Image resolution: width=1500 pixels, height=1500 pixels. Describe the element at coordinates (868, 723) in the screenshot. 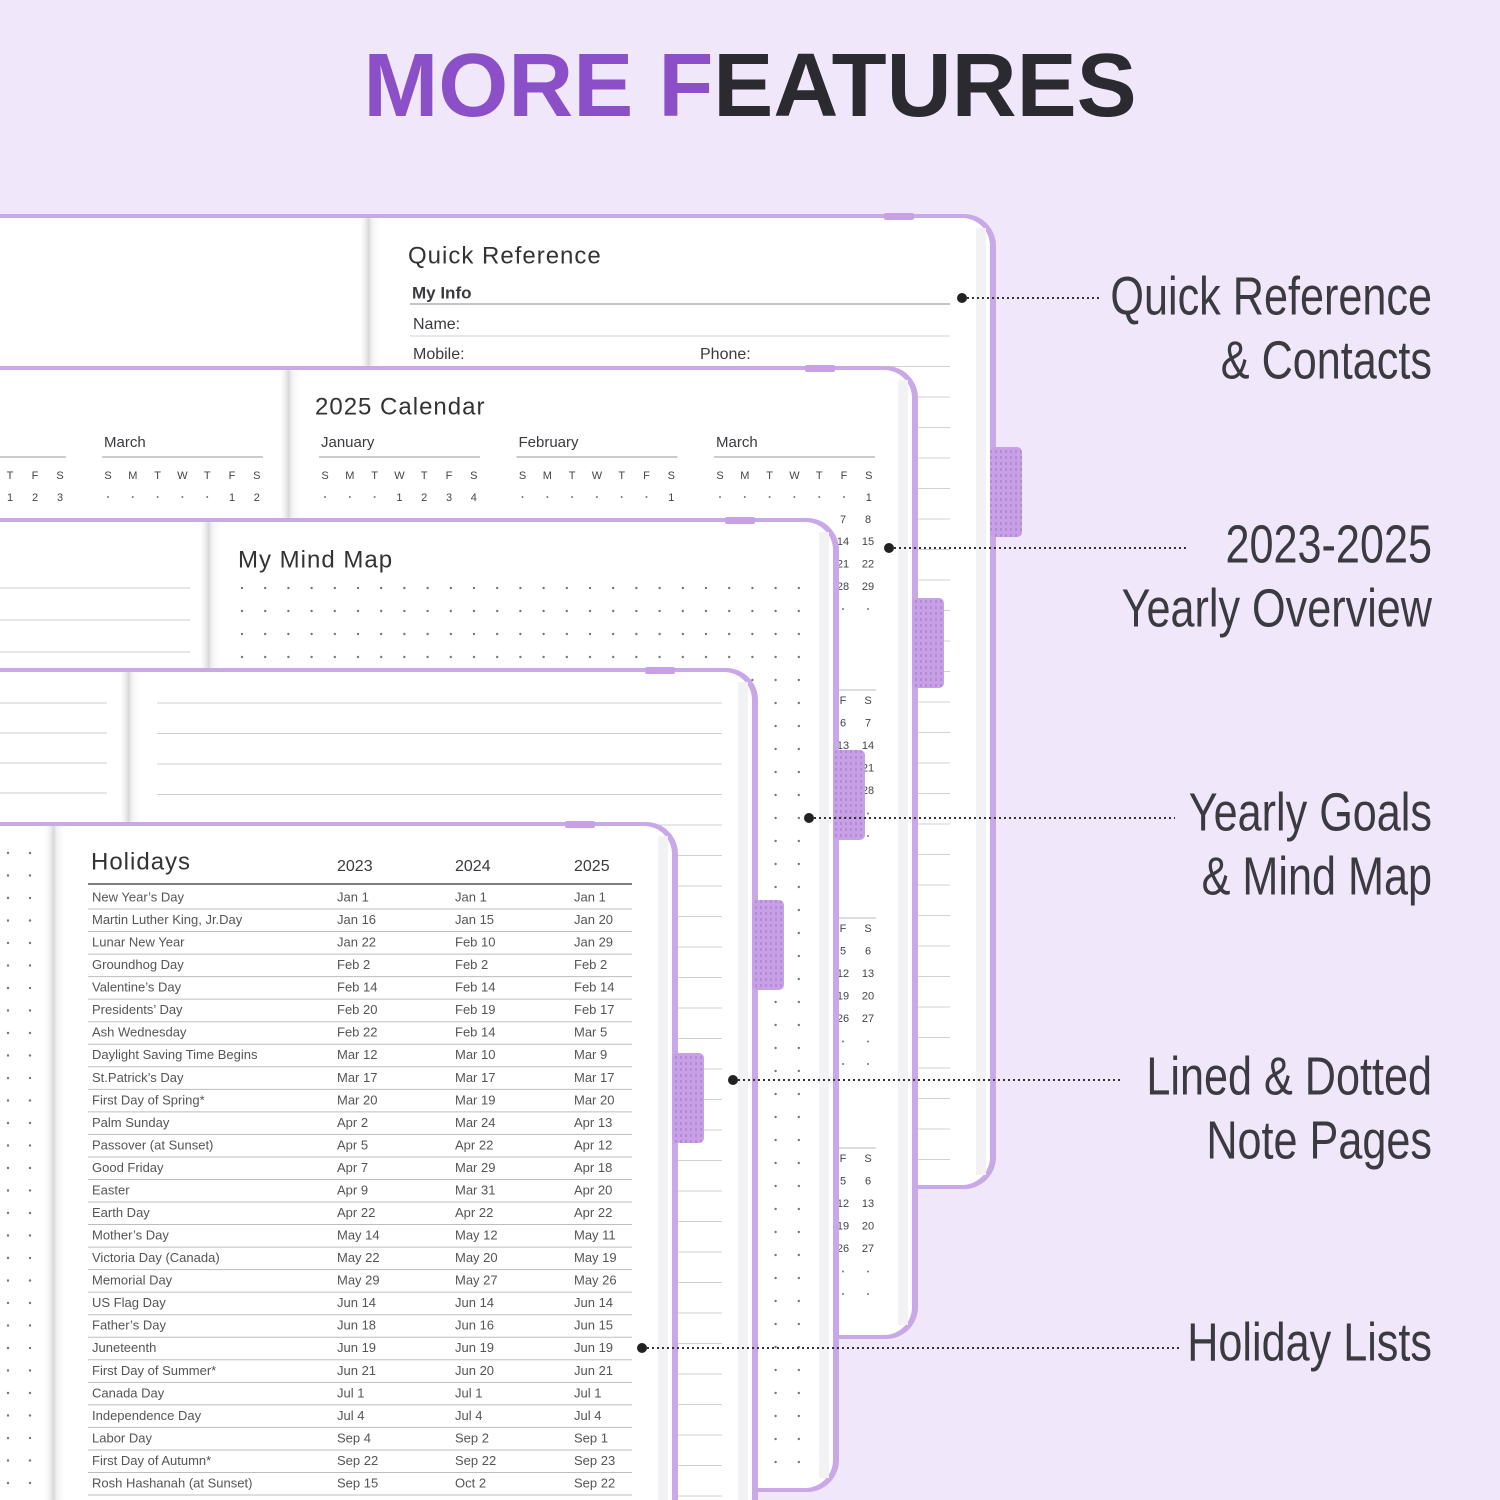

I see `day: 7` at that location.